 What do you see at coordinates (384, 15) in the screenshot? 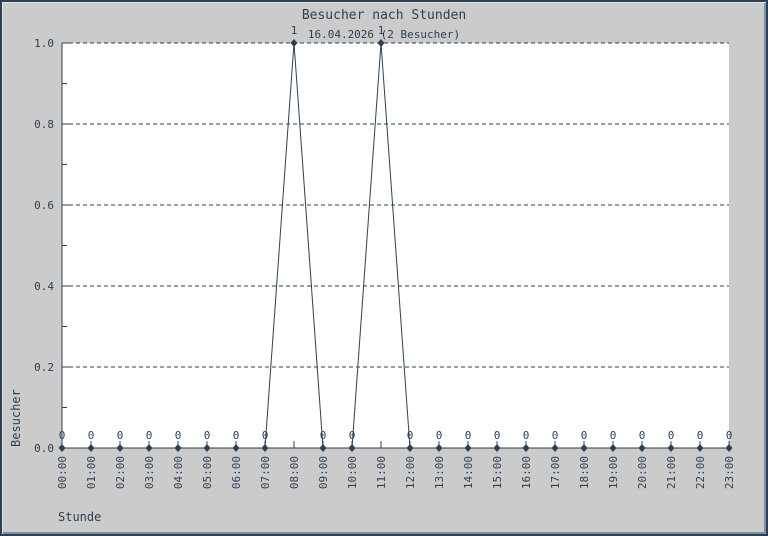
I see `chart-title: Besucher nach Stunden` at bounding box center [384, 15].